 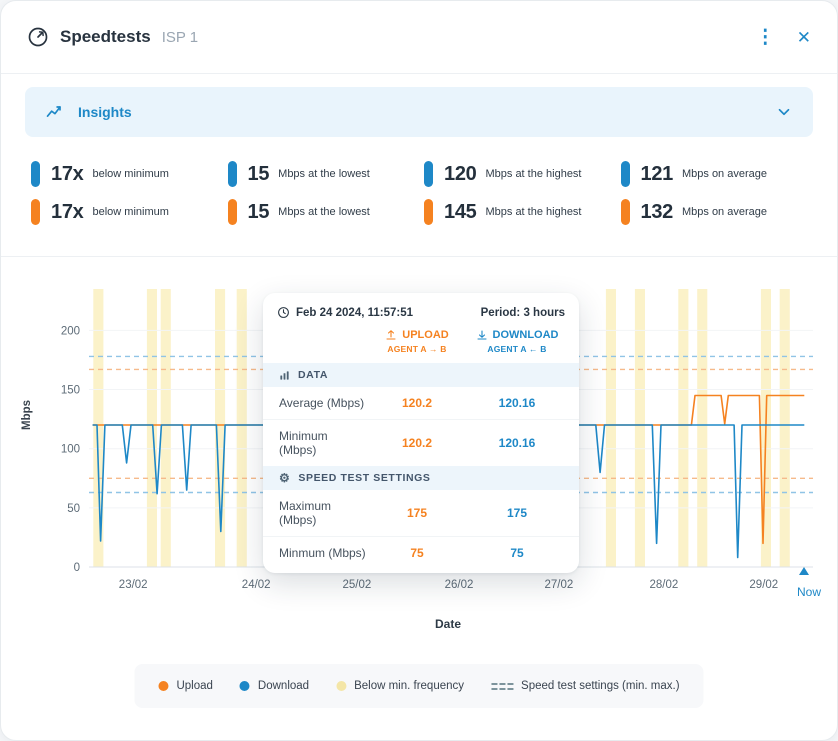 I want to click on tooltip-timestamp-row: Feb 24 2024, 11:57:51, so click(x=345, y=312).